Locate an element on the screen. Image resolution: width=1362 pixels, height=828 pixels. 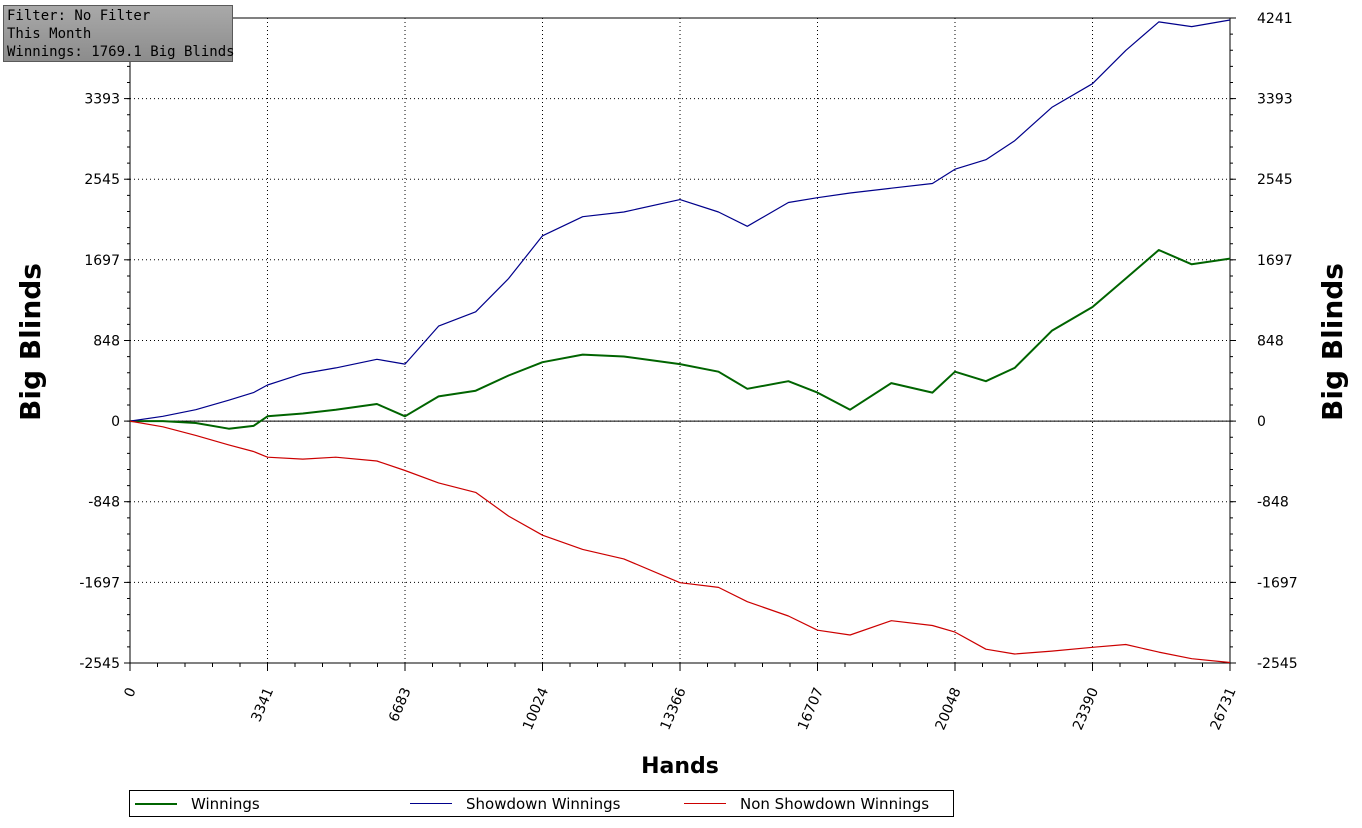
y-tick-label-left: 3393 is located at coordinates (102, 100).